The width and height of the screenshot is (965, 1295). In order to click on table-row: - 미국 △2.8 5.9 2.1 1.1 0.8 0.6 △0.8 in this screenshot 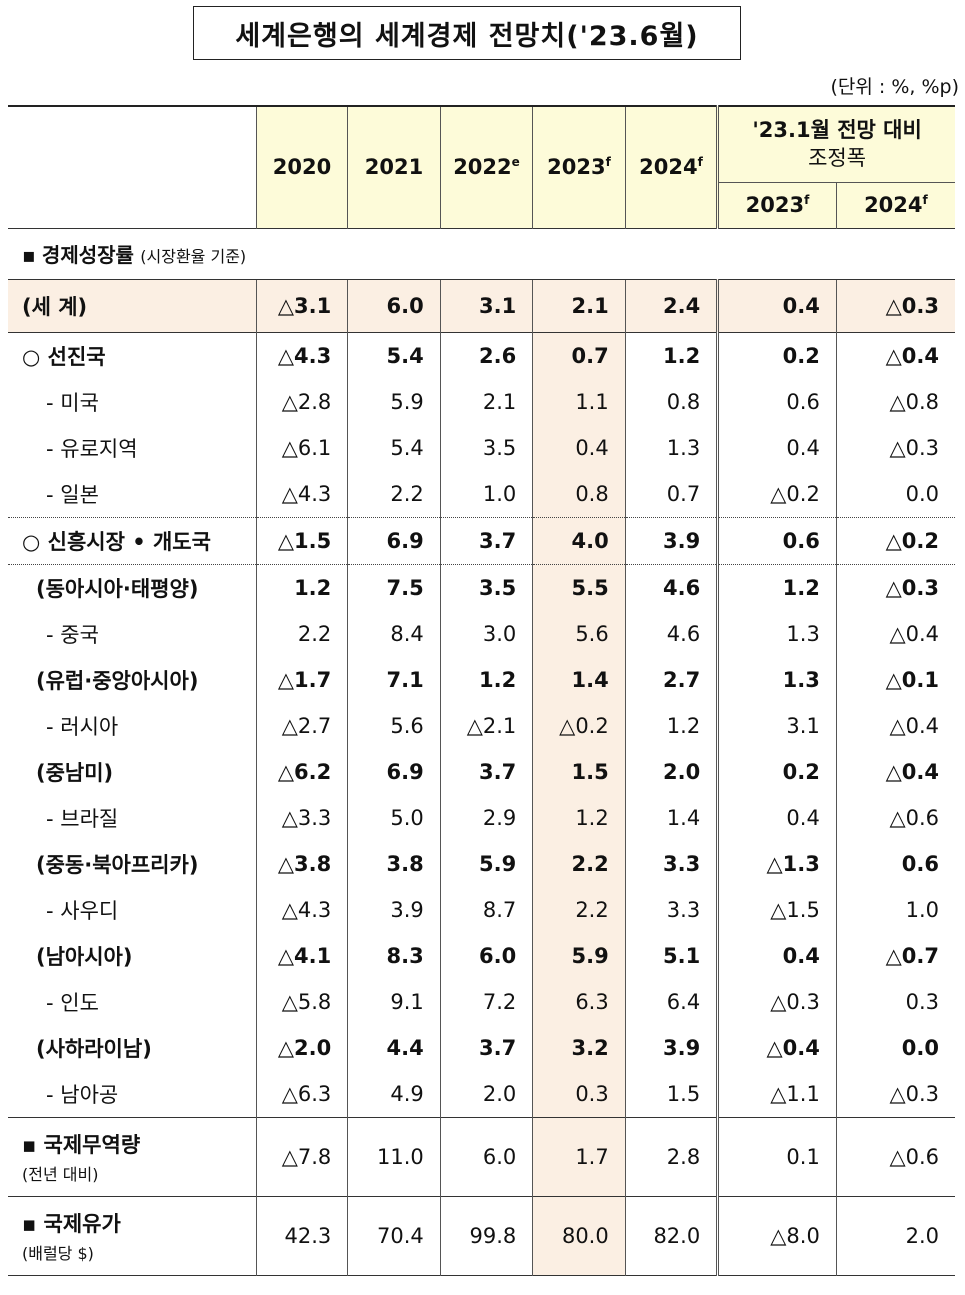, I will do `click(481, 401)`.